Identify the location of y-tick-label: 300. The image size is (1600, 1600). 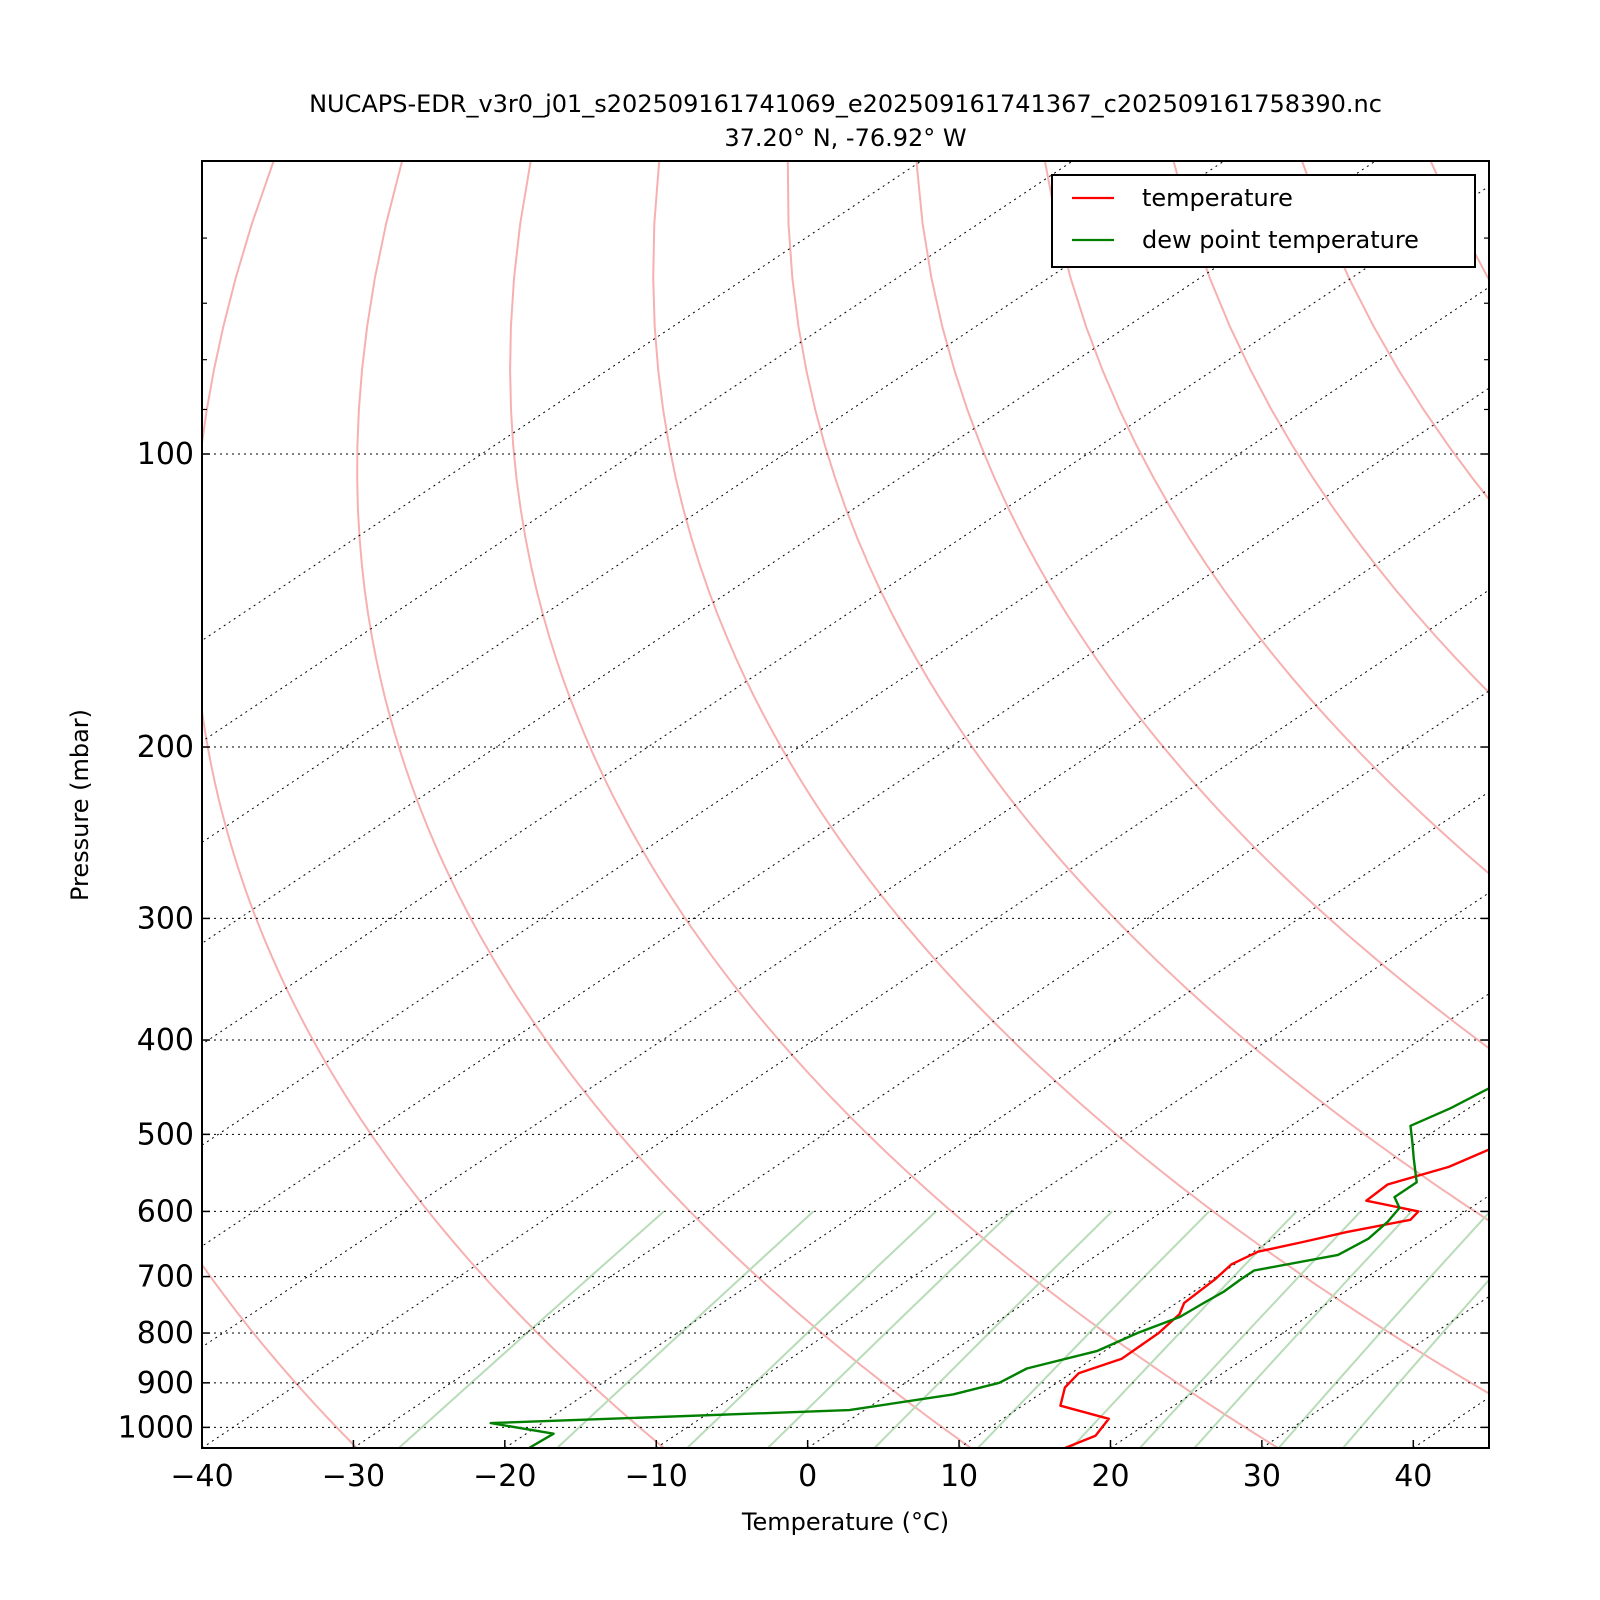
(165, 918).